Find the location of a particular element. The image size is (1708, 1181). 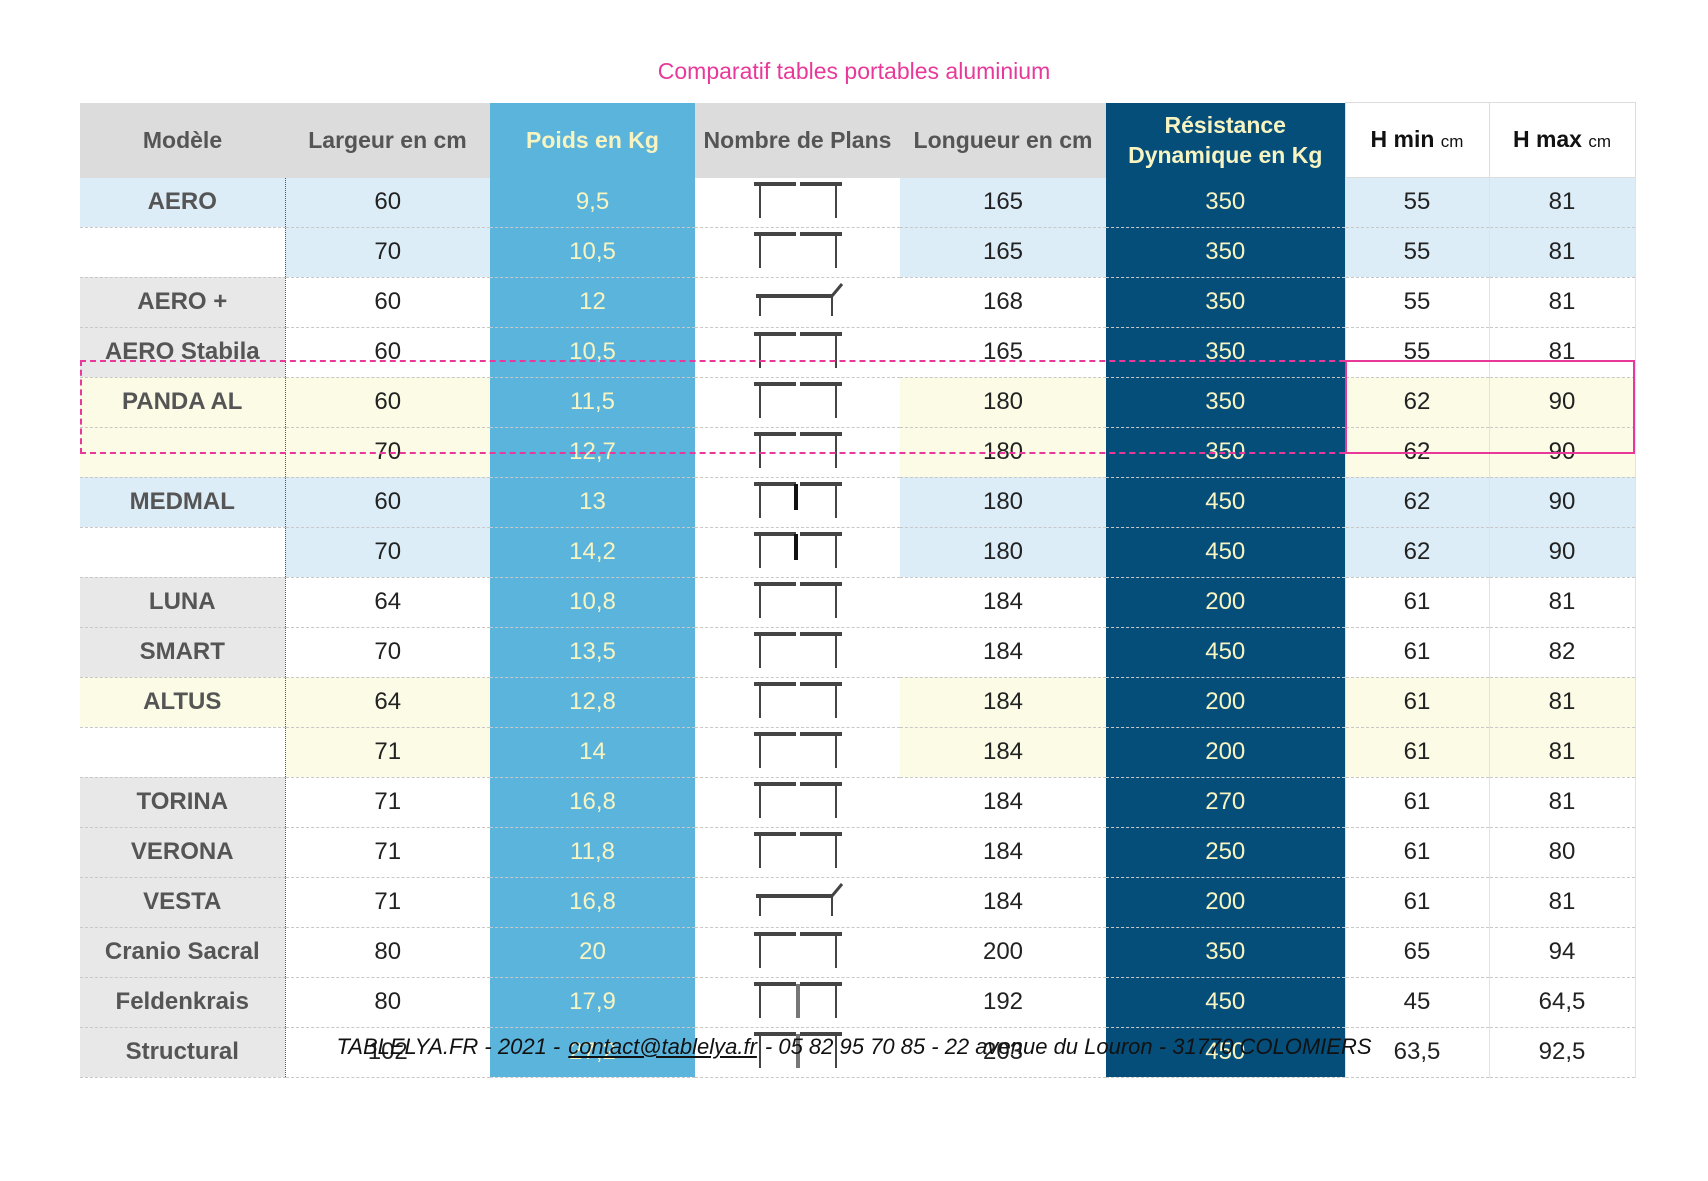

poids-cell: 27,2 is located at coordinates (592, 1052).